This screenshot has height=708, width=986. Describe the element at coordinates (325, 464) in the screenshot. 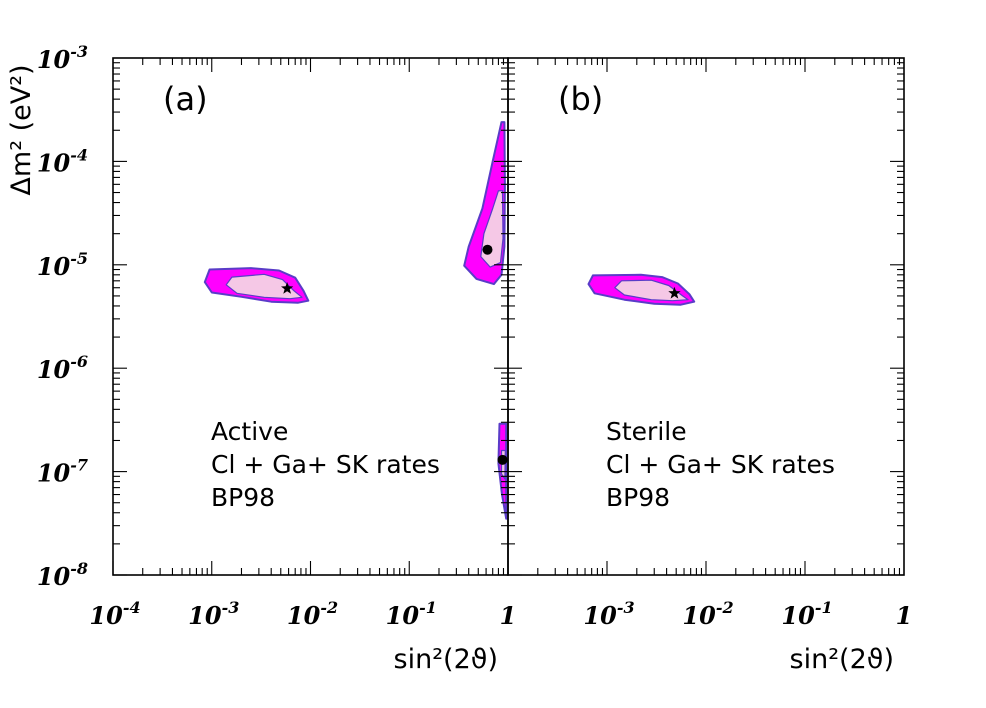

I see `panel-a-annotation-line: Cl + Ga+ SK rates` at that location.